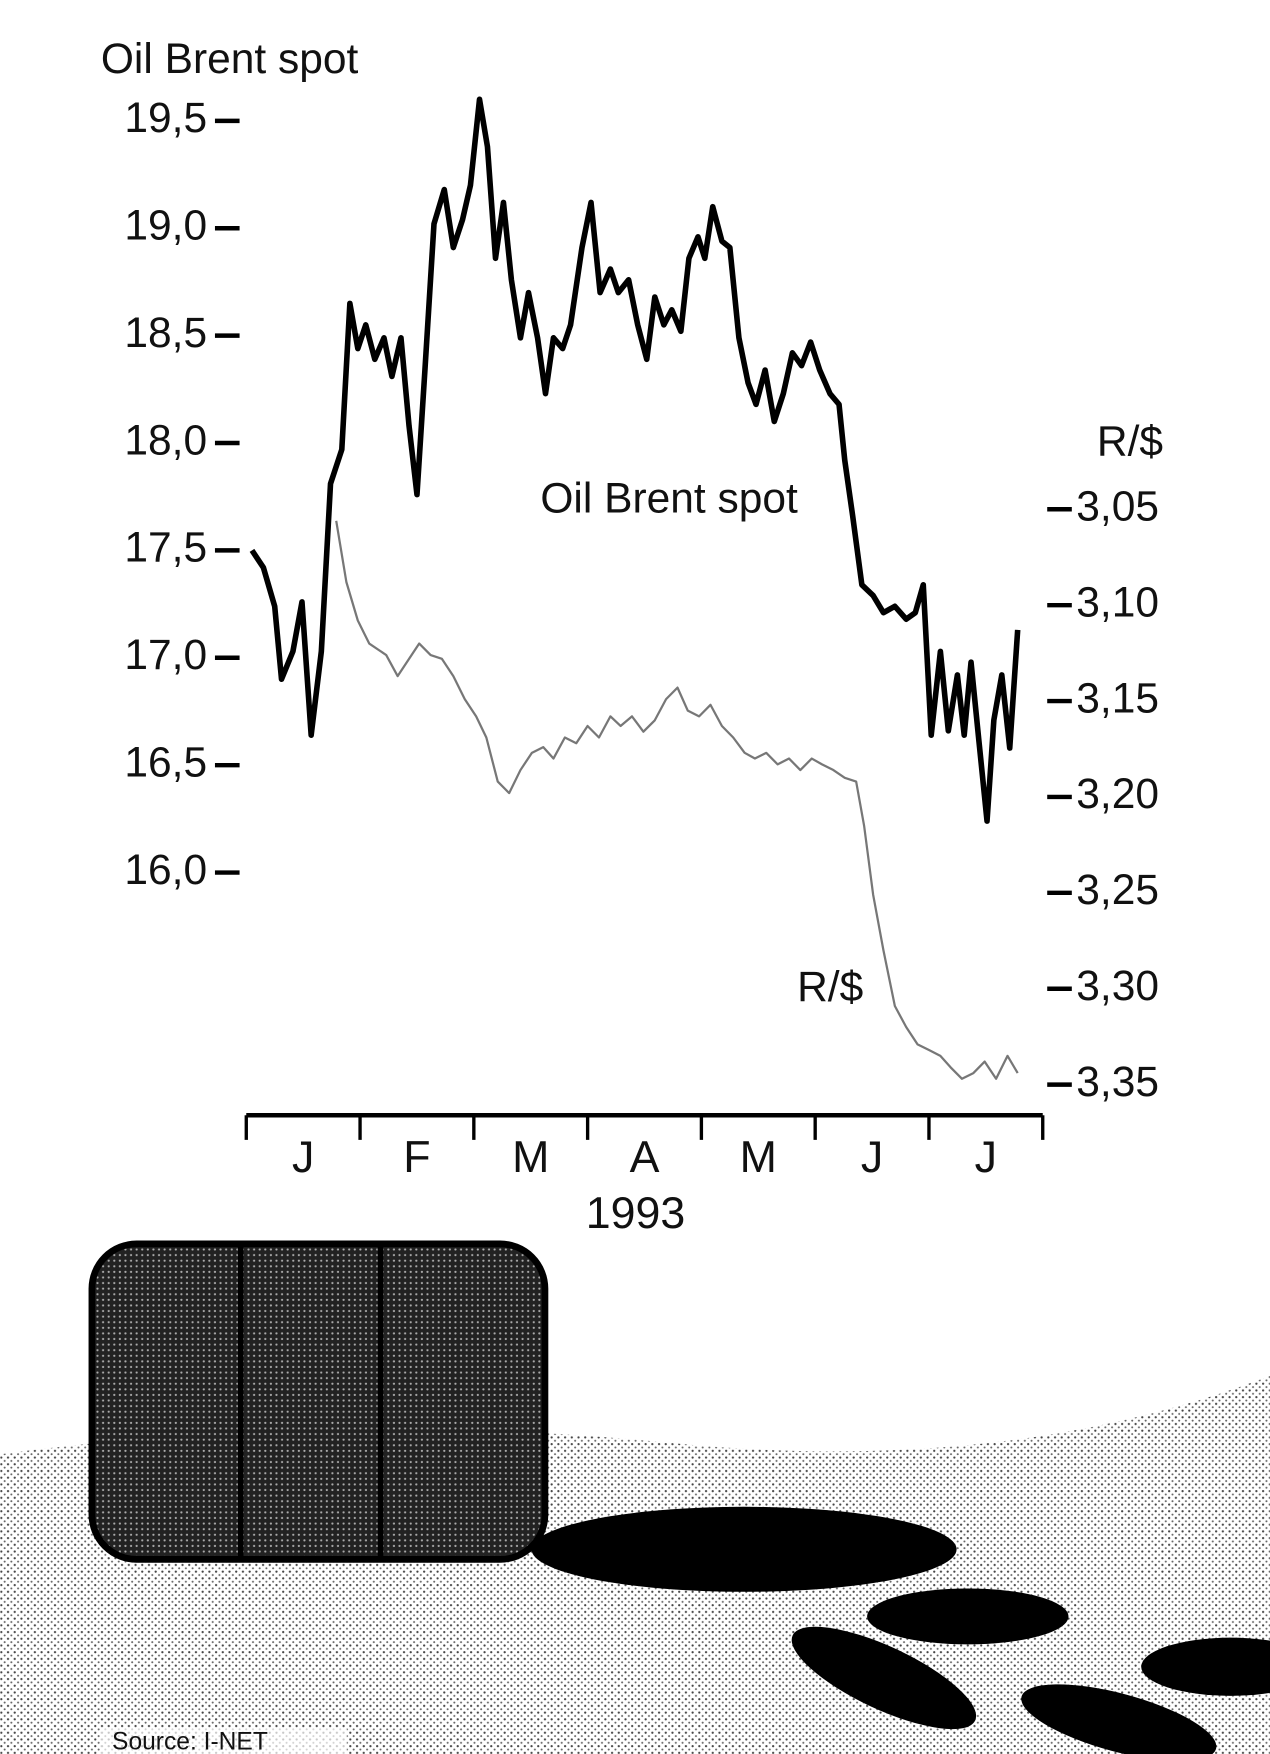 Image resolution: width=1270 pixels, height=1754 pixels. What do you see at coordinates (165, 870) in the screenshot?
I see `y-tick-label: 16,0` at bounding box center [165, 870].